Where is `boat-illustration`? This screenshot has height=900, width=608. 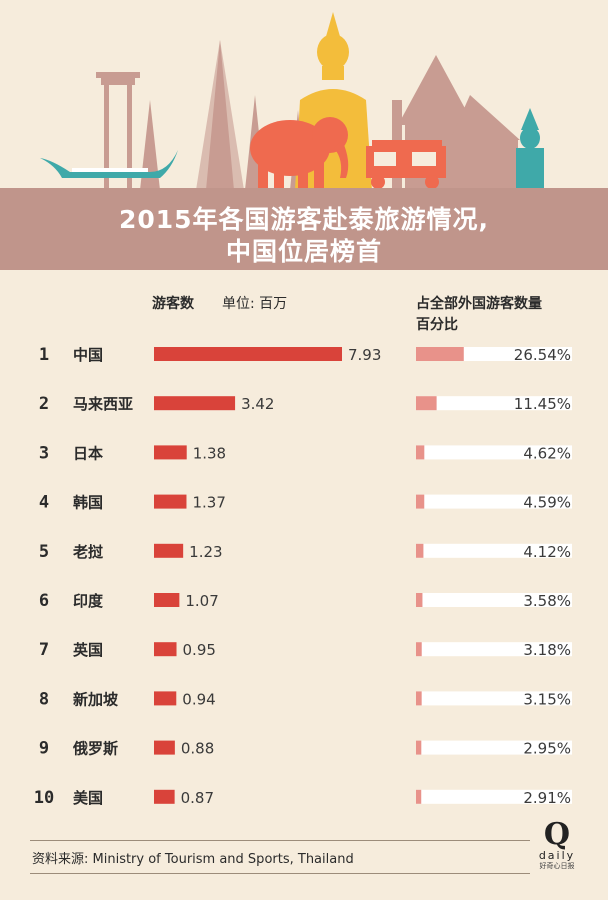 boat-illustration is located at coordinates (109, 164).